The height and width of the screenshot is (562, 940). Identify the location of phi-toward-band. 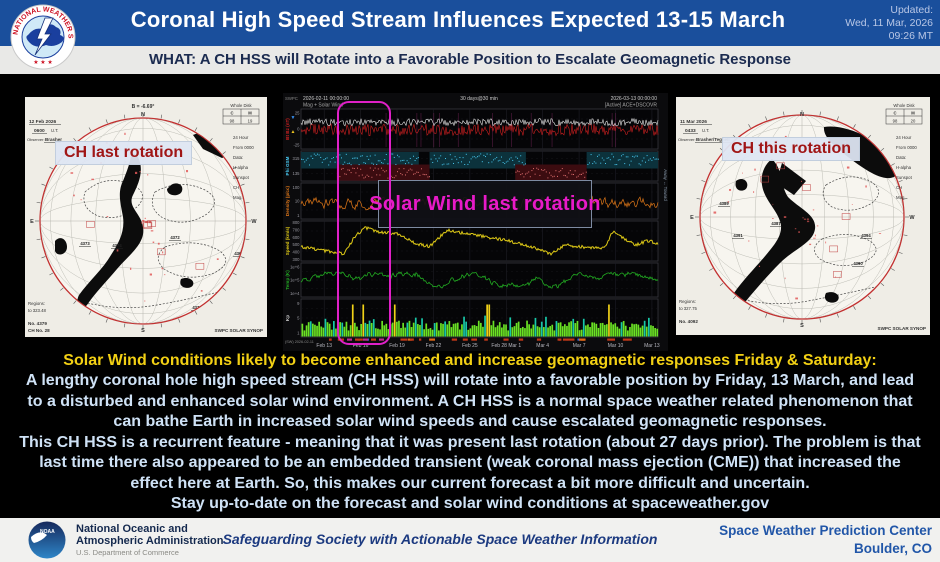
(477, 160).